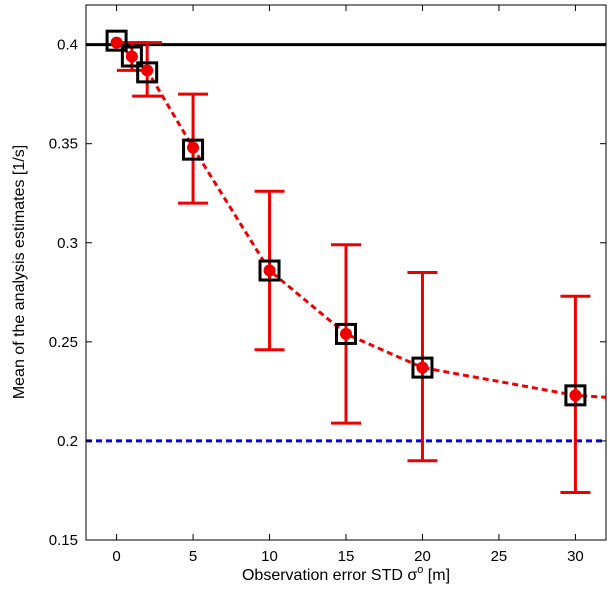  Describe the element at coordinates (329, 575) in the screenshot. I see `x-axis-label-text: Observation error STD σ` at that location.